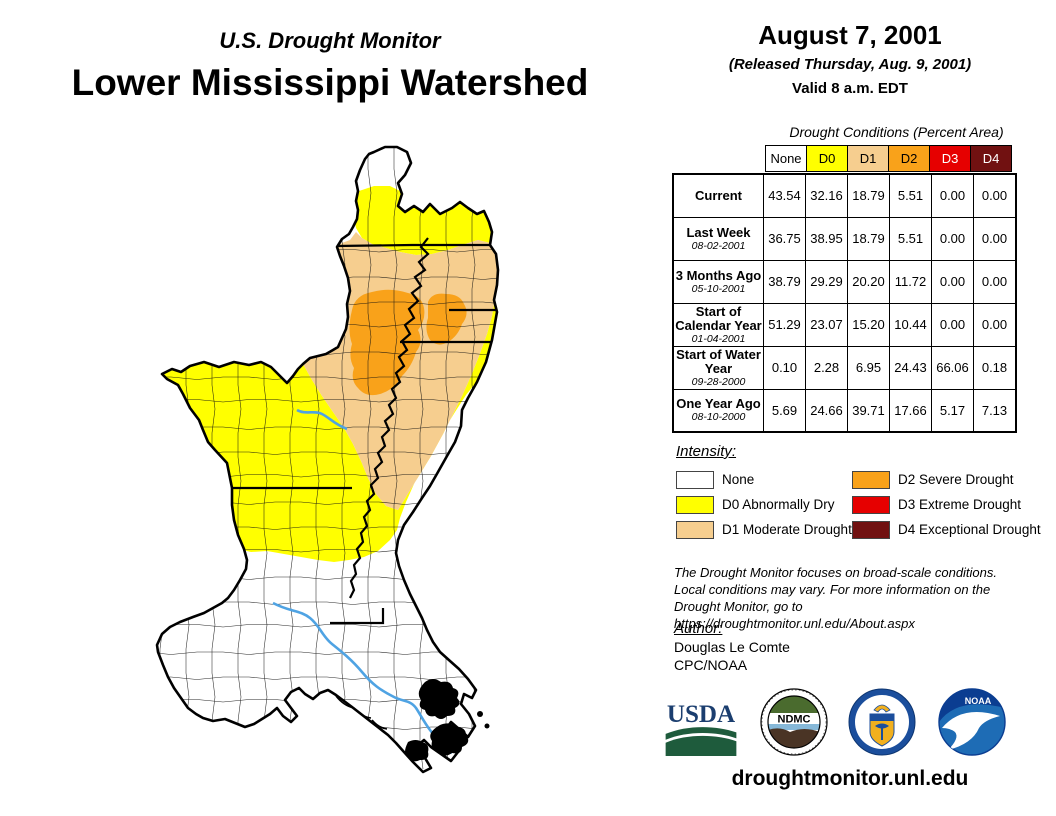 Image resolution: width=1056 pixels, height=816 pixels. What do you see at coordinates (868, 367) in the screenshot?
I see `table-cell: 6.95` at bounding box center [868, 367].